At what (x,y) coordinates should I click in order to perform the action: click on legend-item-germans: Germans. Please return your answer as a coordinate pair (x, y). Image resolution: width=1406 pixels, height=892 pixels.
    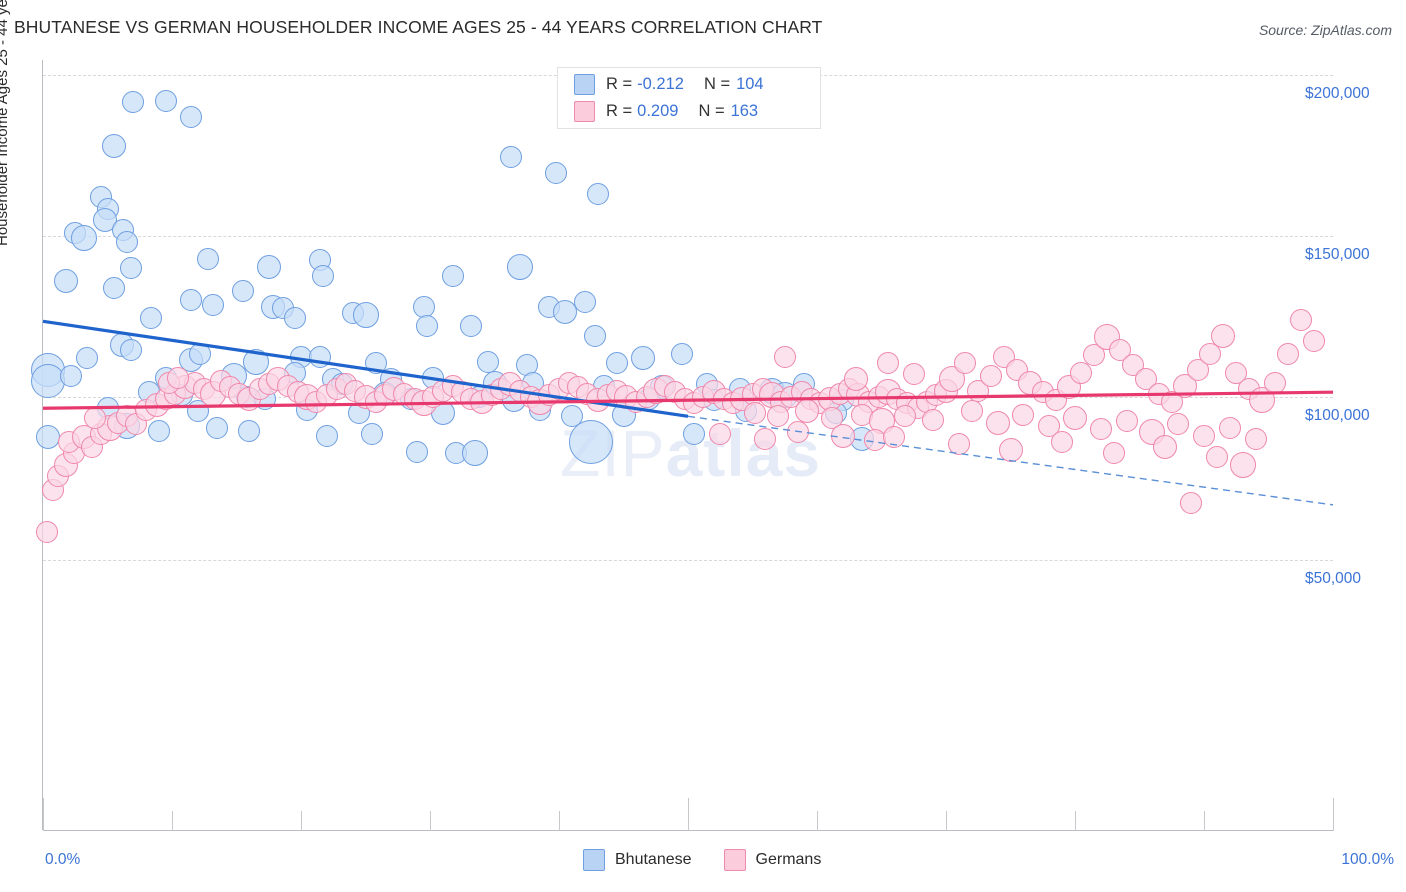
    Looking at the image, I should click on (772, 860).